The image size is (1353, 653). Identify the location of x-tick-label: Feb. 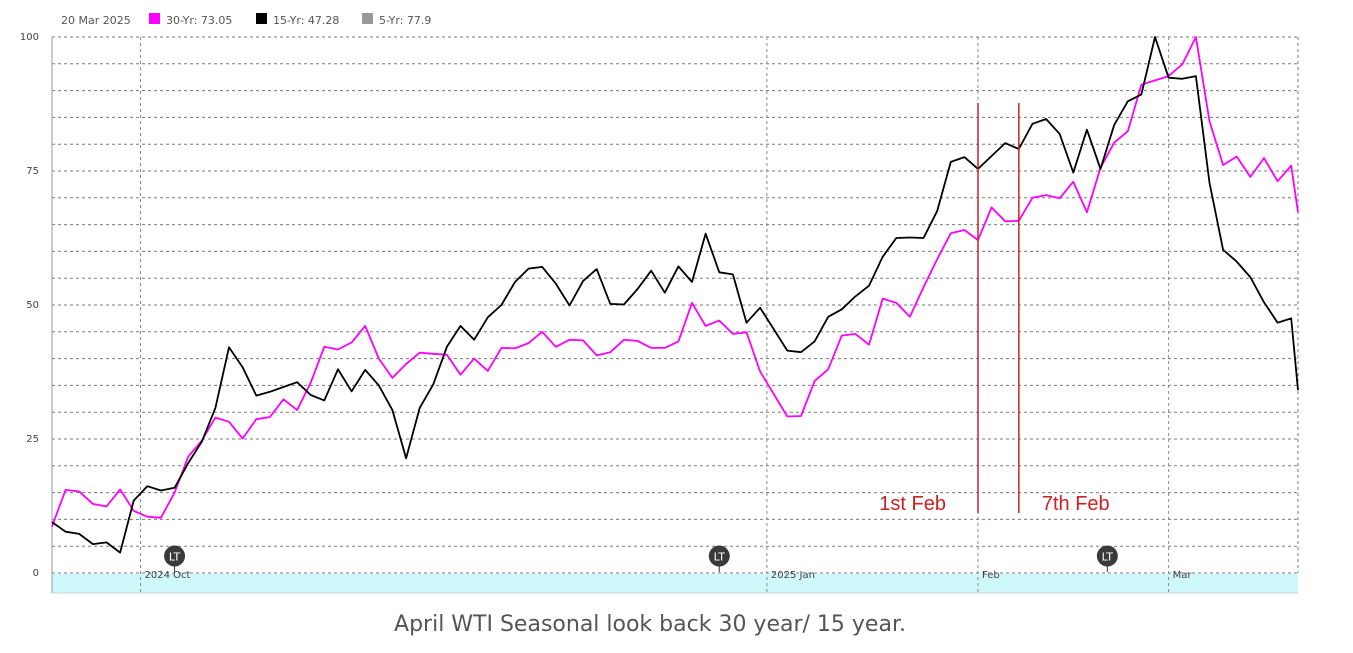
(991, 575).